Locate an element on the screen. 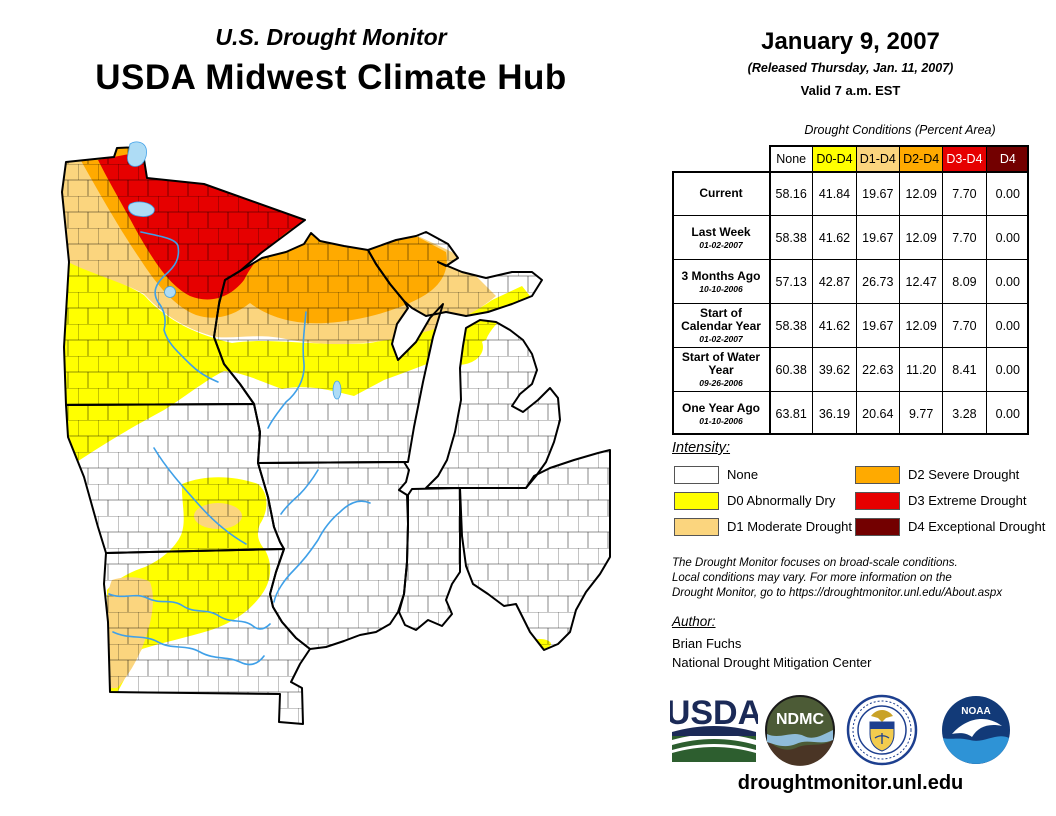 This screenshot has width=1056, height=816. author-org: National Drought Mitigation Center is located at coordinates (772, 662).